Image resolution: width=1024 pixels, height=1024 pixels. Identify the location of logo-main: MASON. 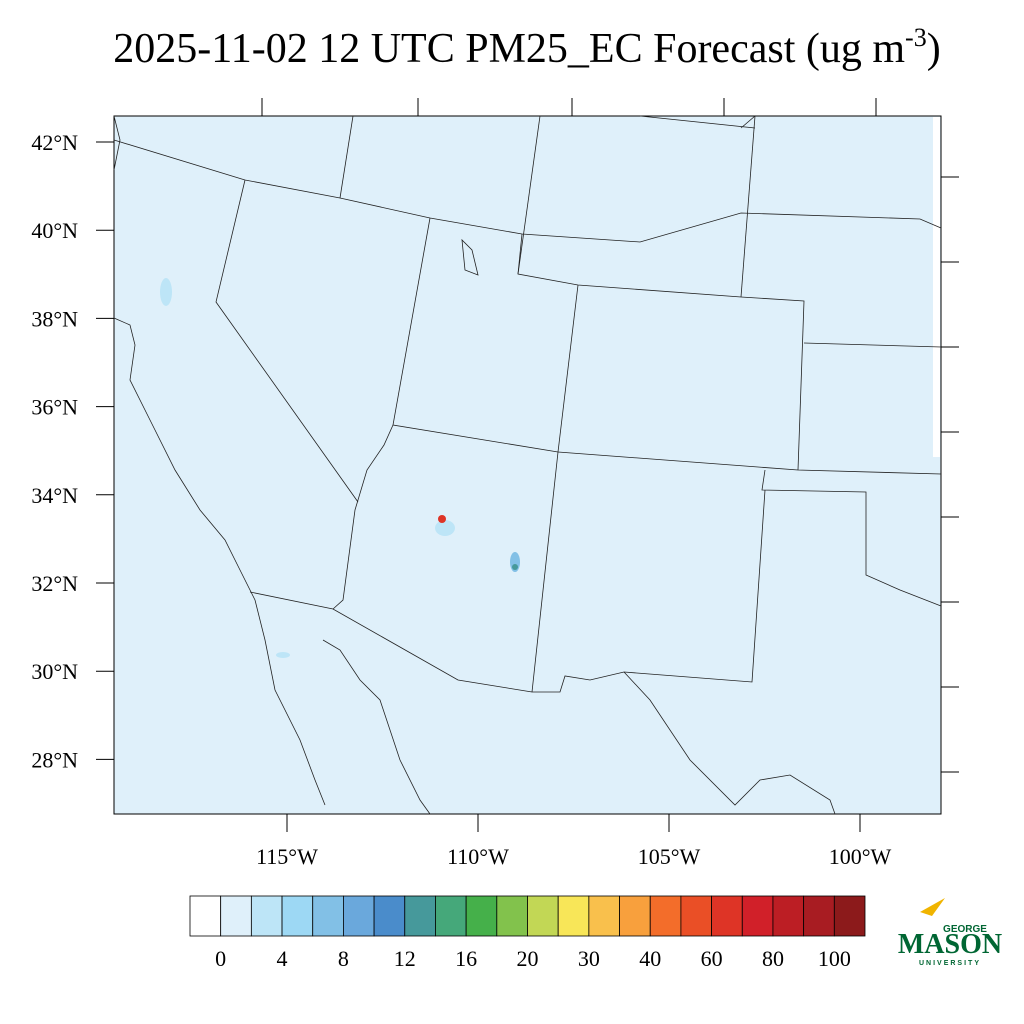
(950, 944).